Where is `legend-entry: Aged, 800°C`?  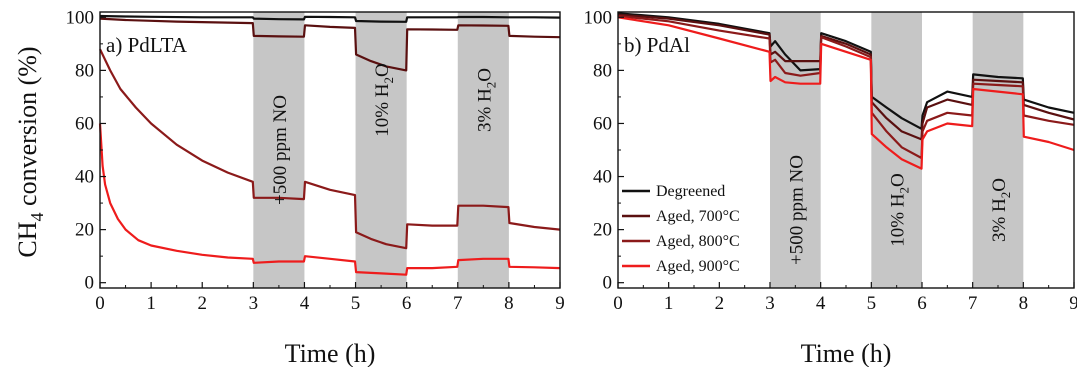
legend-entry: Aged, 800°C is located at coordinates (698, 241).